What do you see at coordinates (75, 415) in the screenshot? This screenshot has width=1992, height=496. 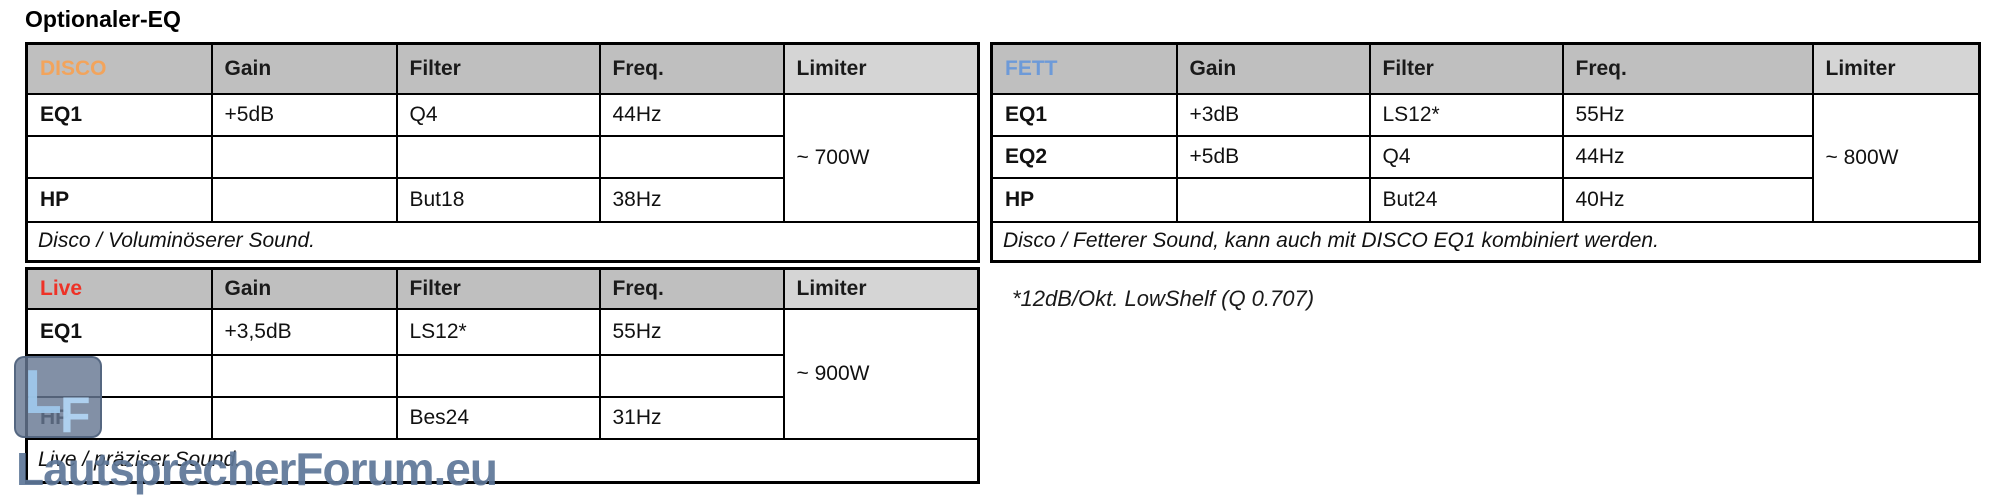 I see `logo-letter-f: F` at bounding box center [75, 415].